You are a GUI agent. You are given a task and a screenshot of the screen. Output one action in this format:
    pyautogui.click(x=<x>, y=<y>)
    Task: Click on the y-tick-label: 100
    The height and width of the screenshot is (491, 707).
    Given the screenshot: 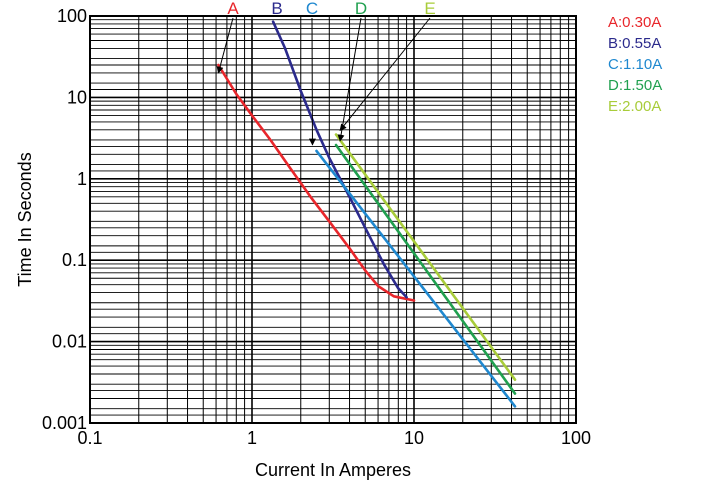 What is the action you would take?
    pyautogui.click(x=72, y=16)
    